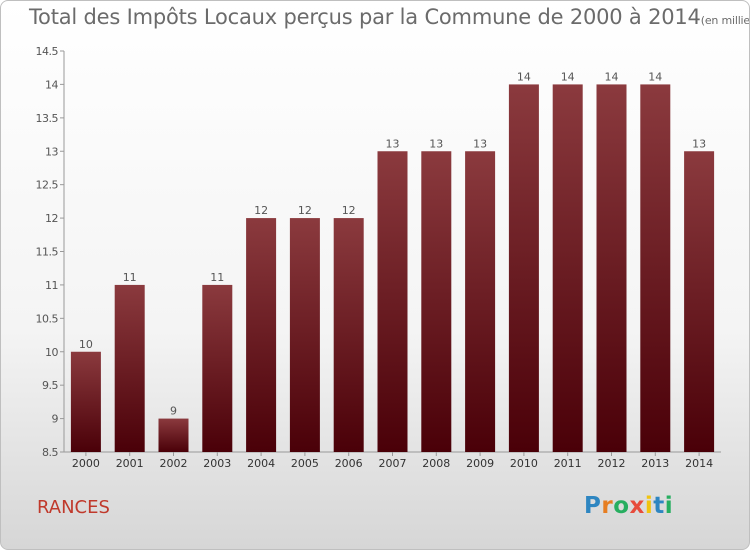 The height and width of the screenshot is (550, 750). Describe the element at coordinates (47, 318) in the screenshot. I see `y-tick-label: 10.5` at that location.